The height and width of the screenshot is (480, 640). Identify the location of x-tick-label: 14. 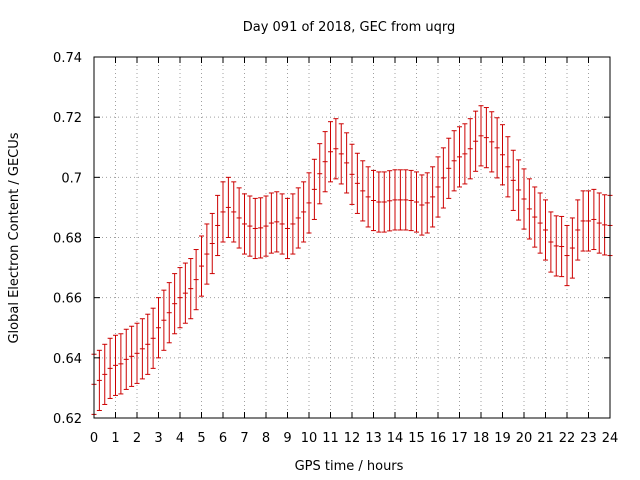
(395, 438).